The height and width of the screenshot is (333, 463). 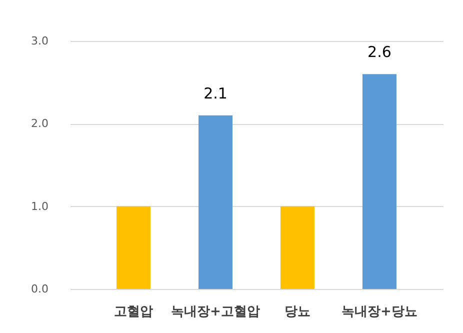 I want to click on y-tick-label: 2.0, so click(x=39, y=123).